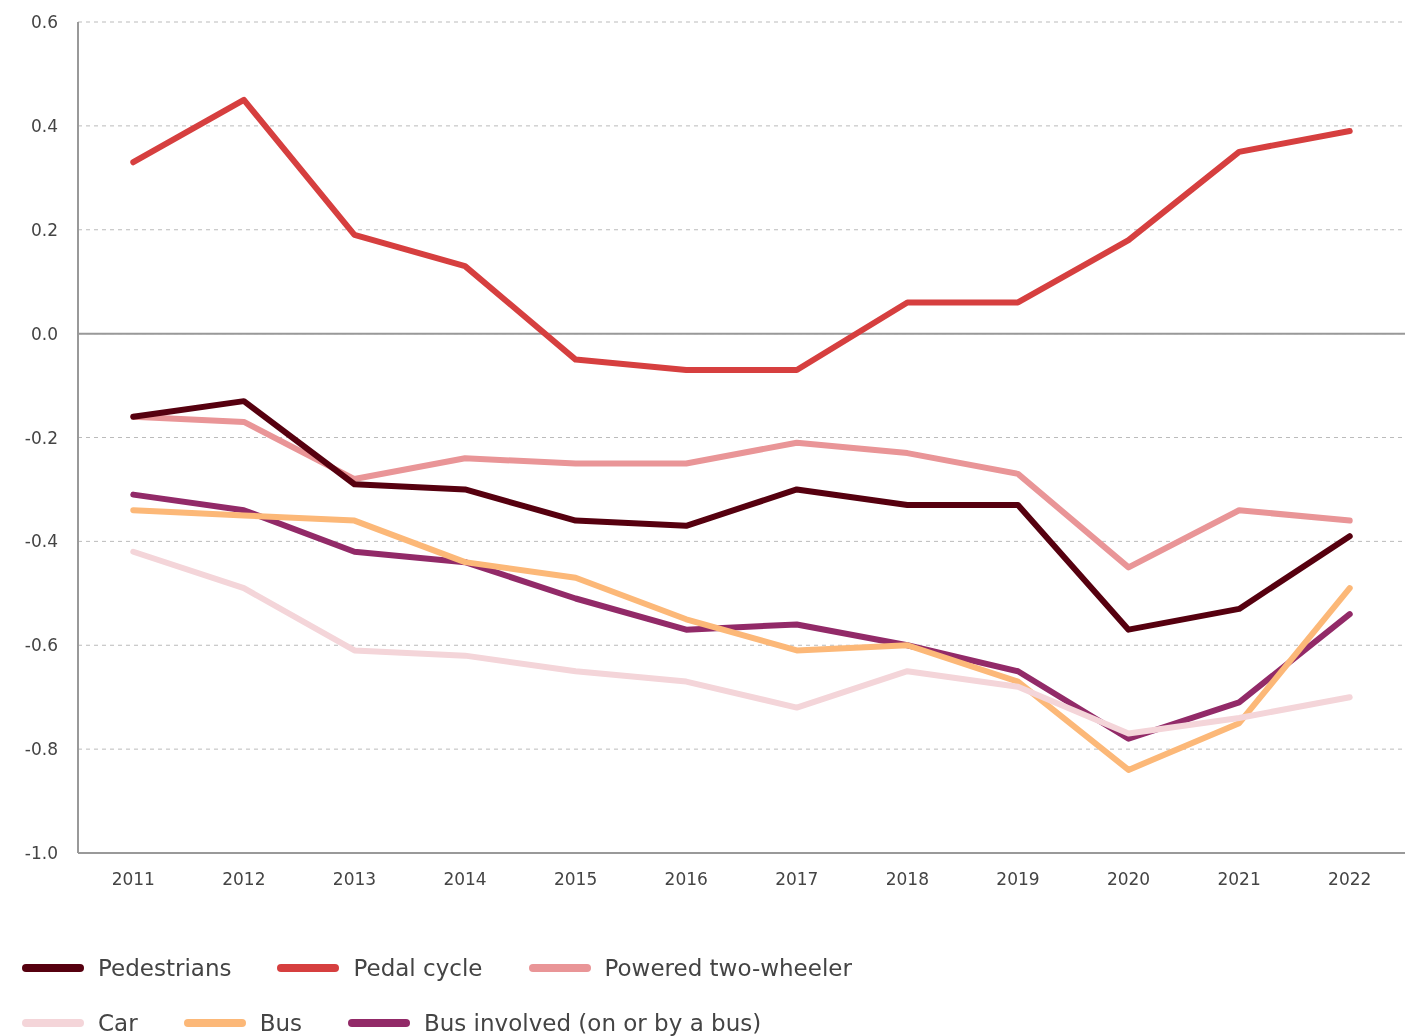 This screenshot has width=1405, height=1036. Describe the element at coordinates (44, 333) in the screenshot. I see `y-tick-label: 0.0` at that location.